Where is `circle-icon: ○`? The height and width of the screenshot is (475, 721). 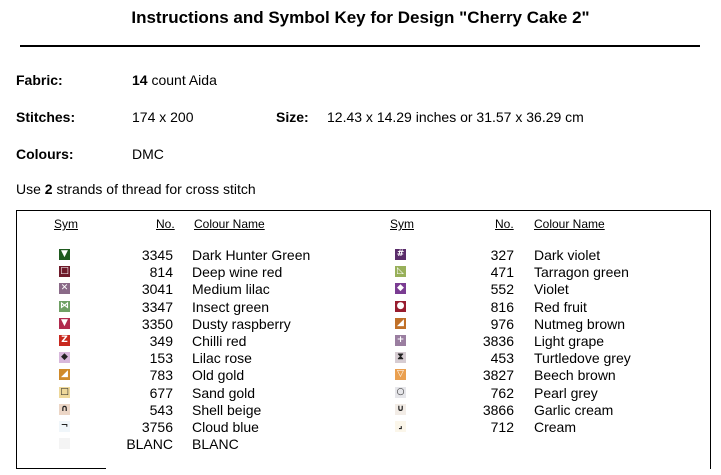 circle-icon: ○ is located at coordinates (400, 392).